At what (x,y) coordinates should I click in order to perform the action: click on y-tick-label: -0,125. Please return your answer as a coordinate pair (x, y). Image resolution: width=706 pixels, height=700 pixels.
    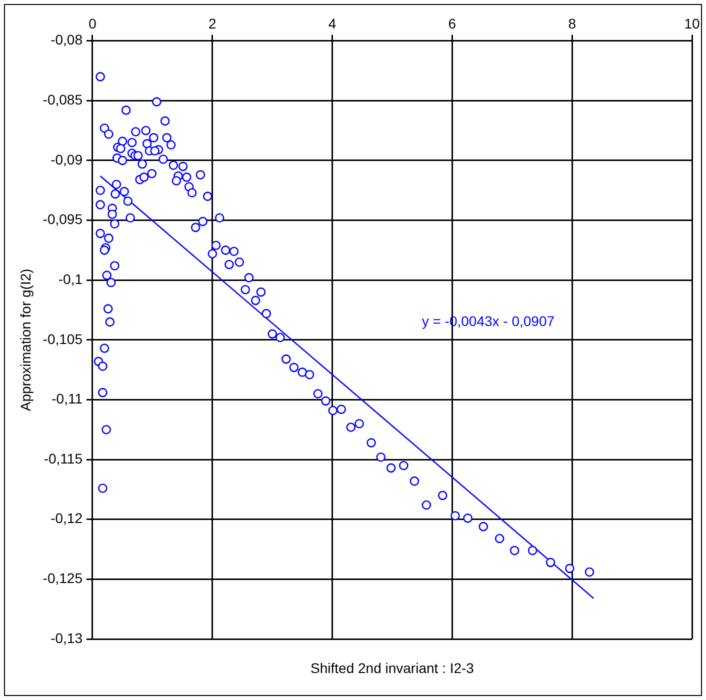
    Looking at the image, I should click on (62, 578).